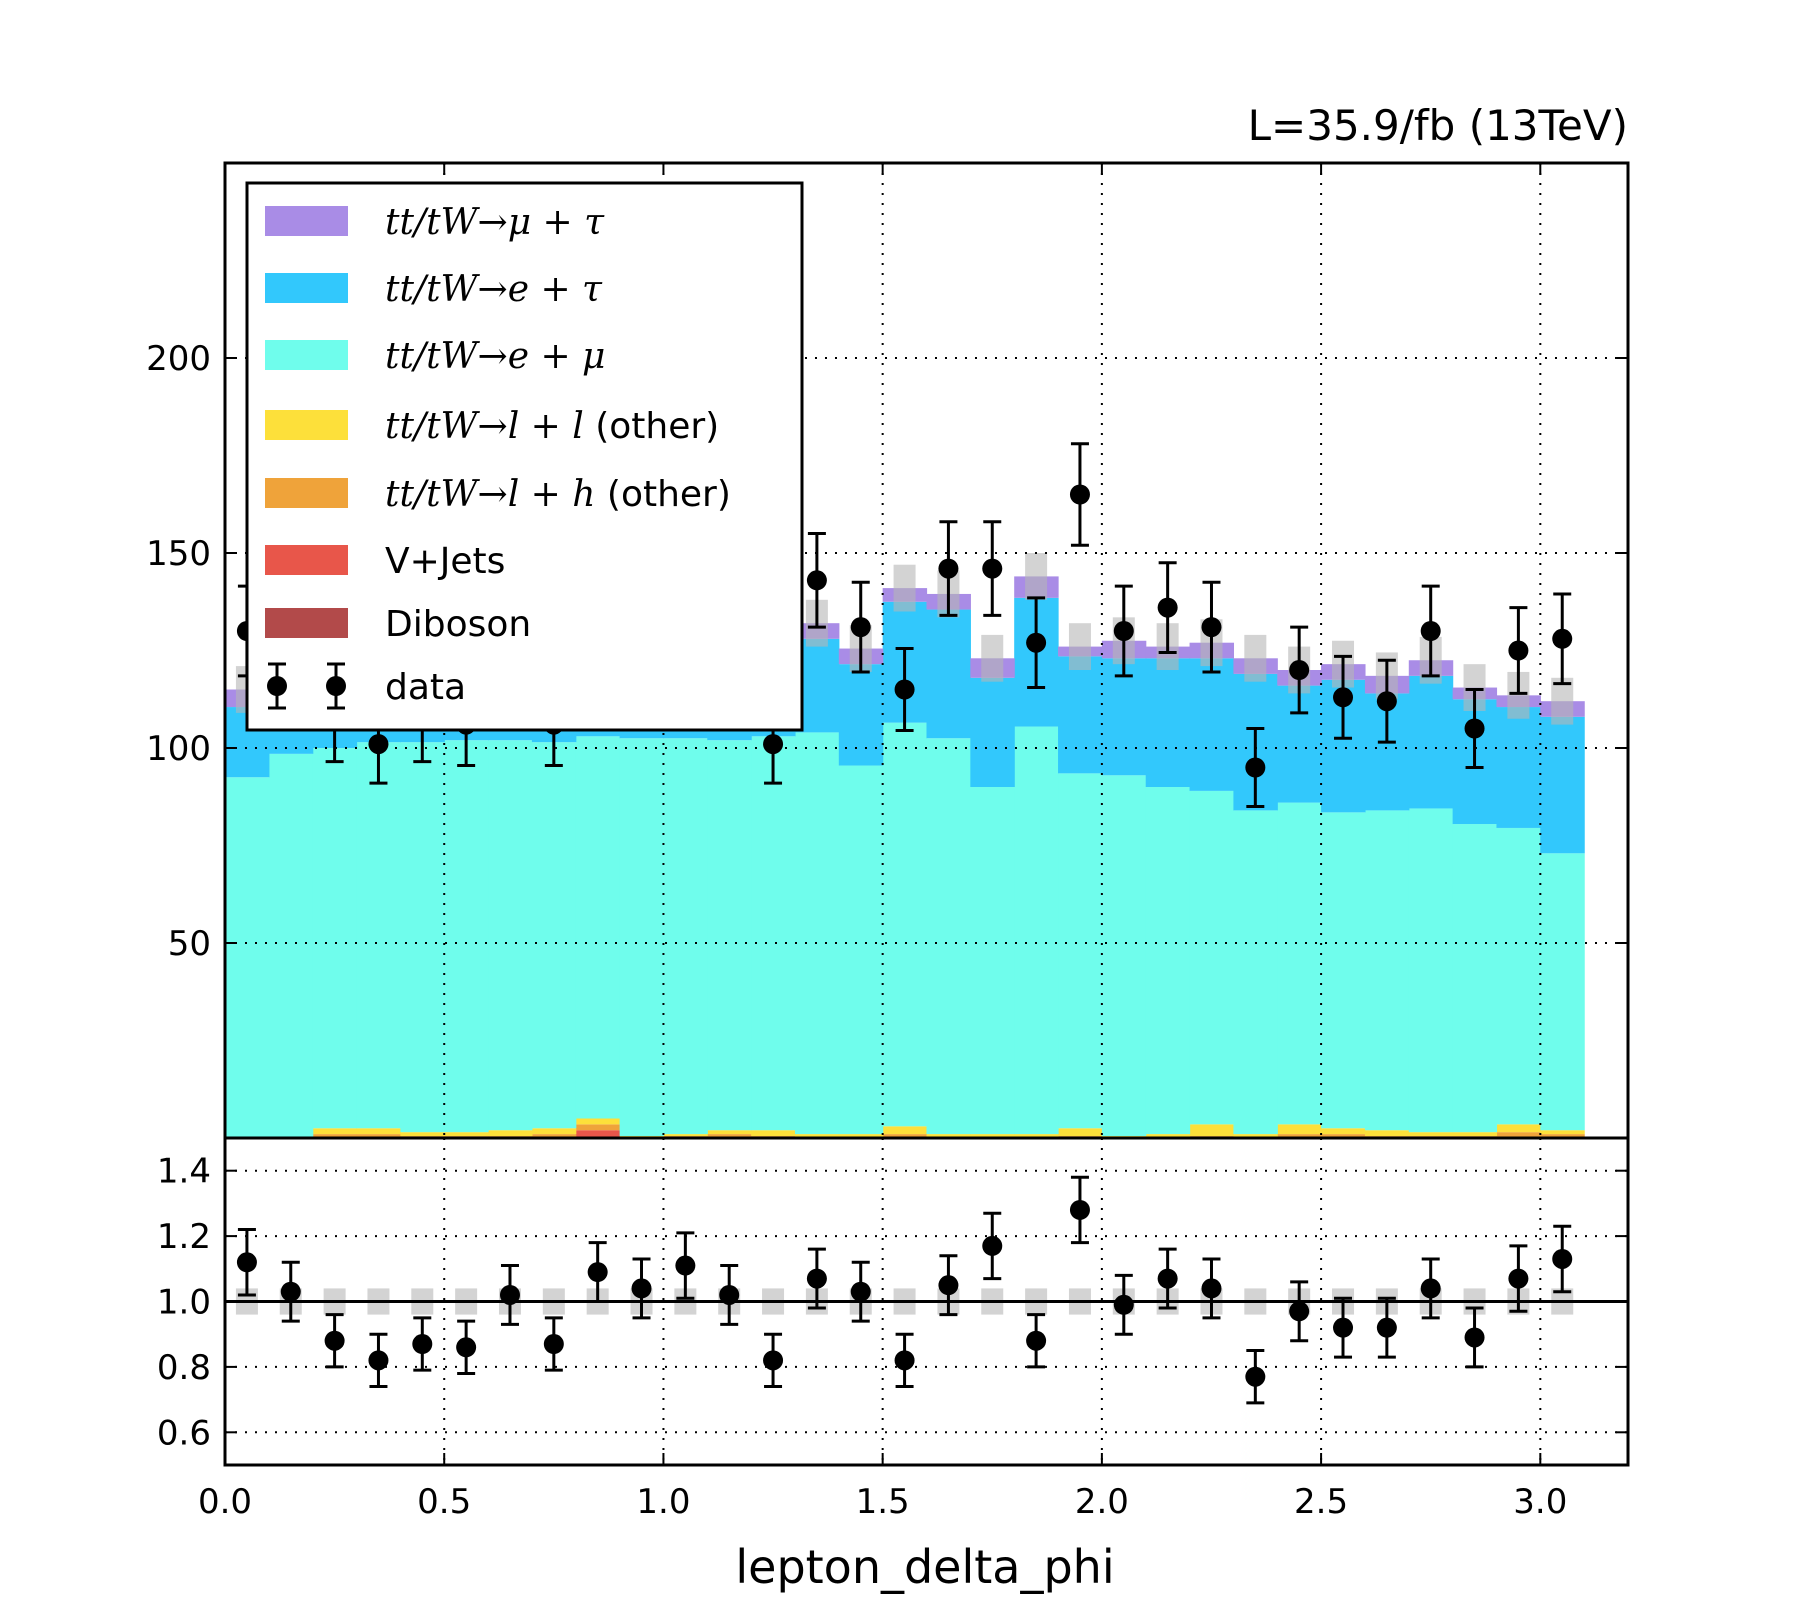  What do you see at coordinates (178, 749) in the screenshot?
I see `y-tick-label: 100` at bounding box center [178, 749].